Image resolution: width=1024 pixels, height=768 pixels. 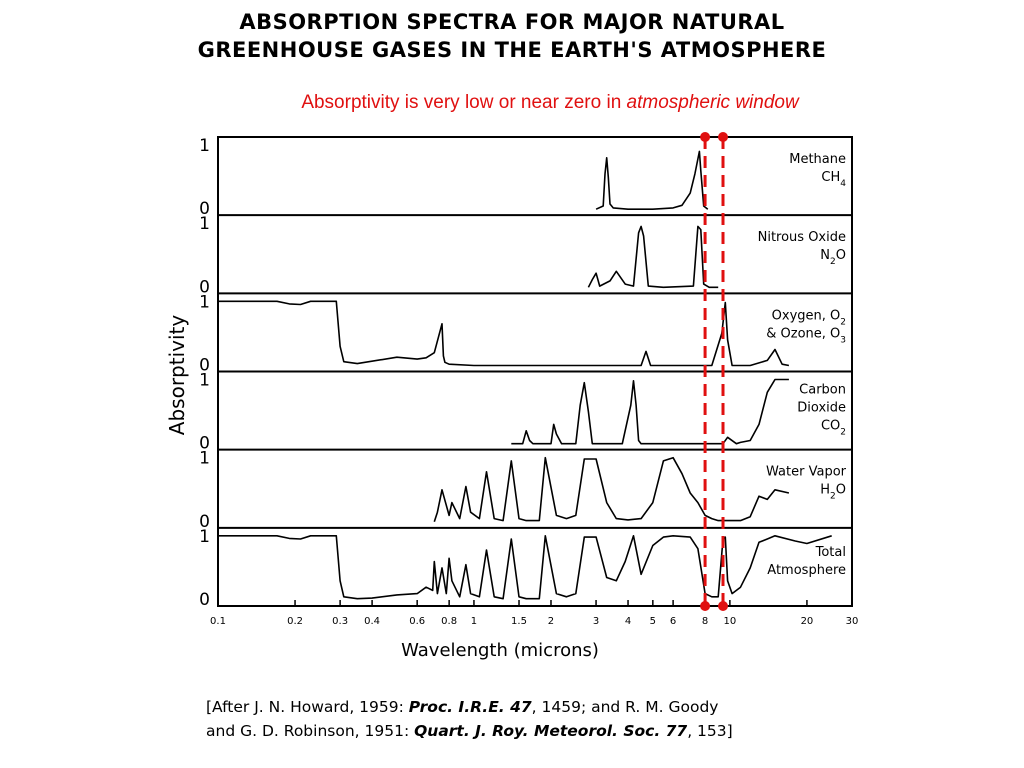 What do you see at coordinates (821, 408) in the screenshot?
I see `gas-label: Dioxide` at bounding box center [821, 408].